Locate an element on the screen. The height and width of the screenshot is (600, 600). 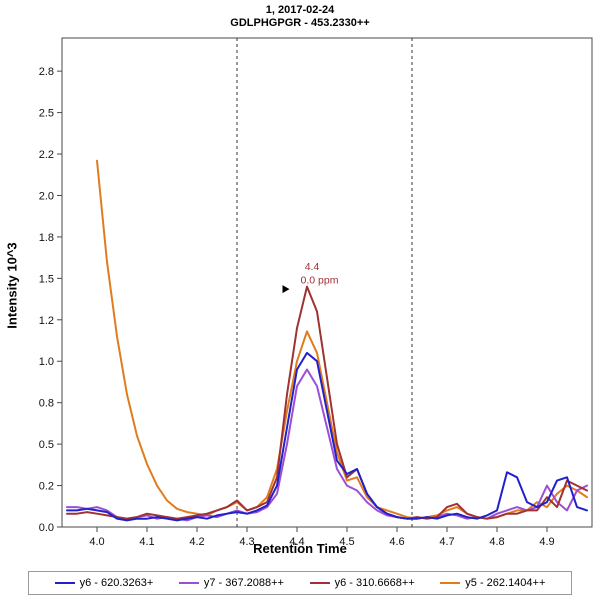
x-tick-label: 4.0 is located at coordinates (96, 542).